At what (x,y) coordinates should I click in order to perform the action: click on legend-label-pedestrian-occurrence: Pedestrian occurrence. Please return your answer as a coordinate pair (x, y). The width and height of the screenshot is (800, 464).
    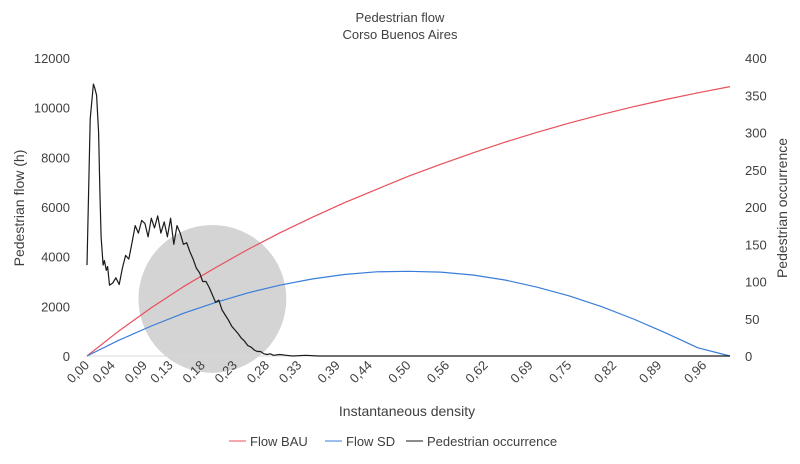
    Looking at the image, I should click on (492, 441).